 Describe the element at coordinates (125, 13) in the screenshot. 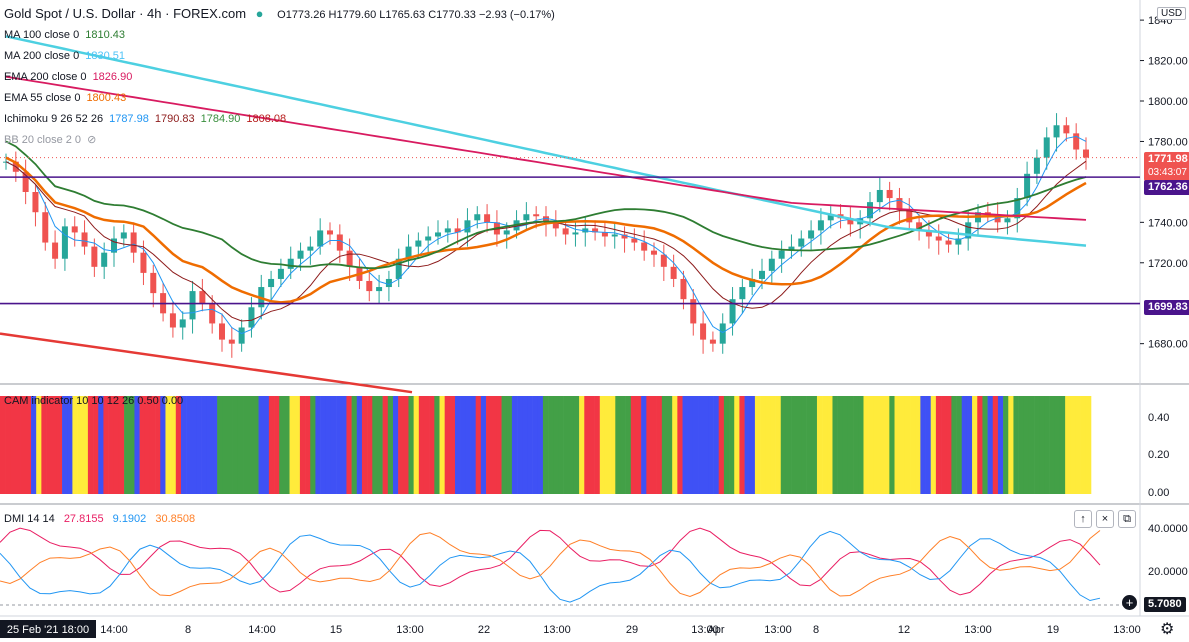

I see `symbol-title: Gold Spot / U.S. Dollar · 4h · FOREX.com` at that location.